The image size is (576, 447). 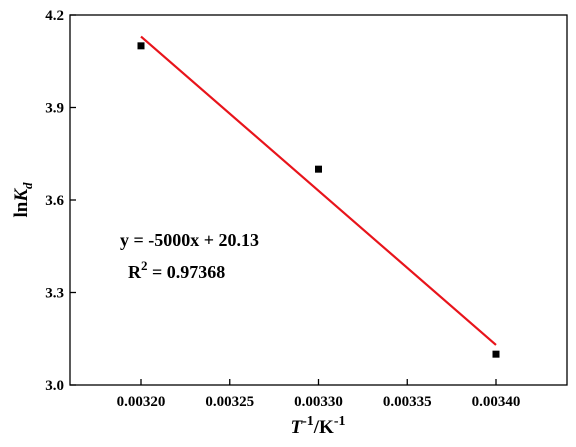 I want to click on x-tick-label: 0.00340, so click(x=496, y=402).